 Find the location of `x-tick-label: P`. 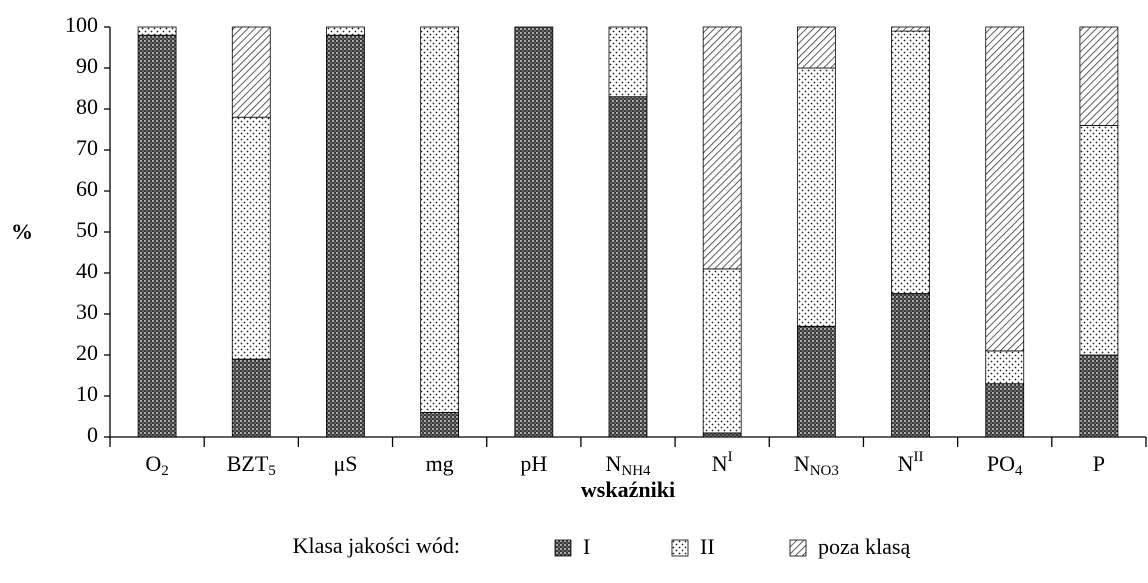

x-tick-label: P is located at coordinates (1099, 463).